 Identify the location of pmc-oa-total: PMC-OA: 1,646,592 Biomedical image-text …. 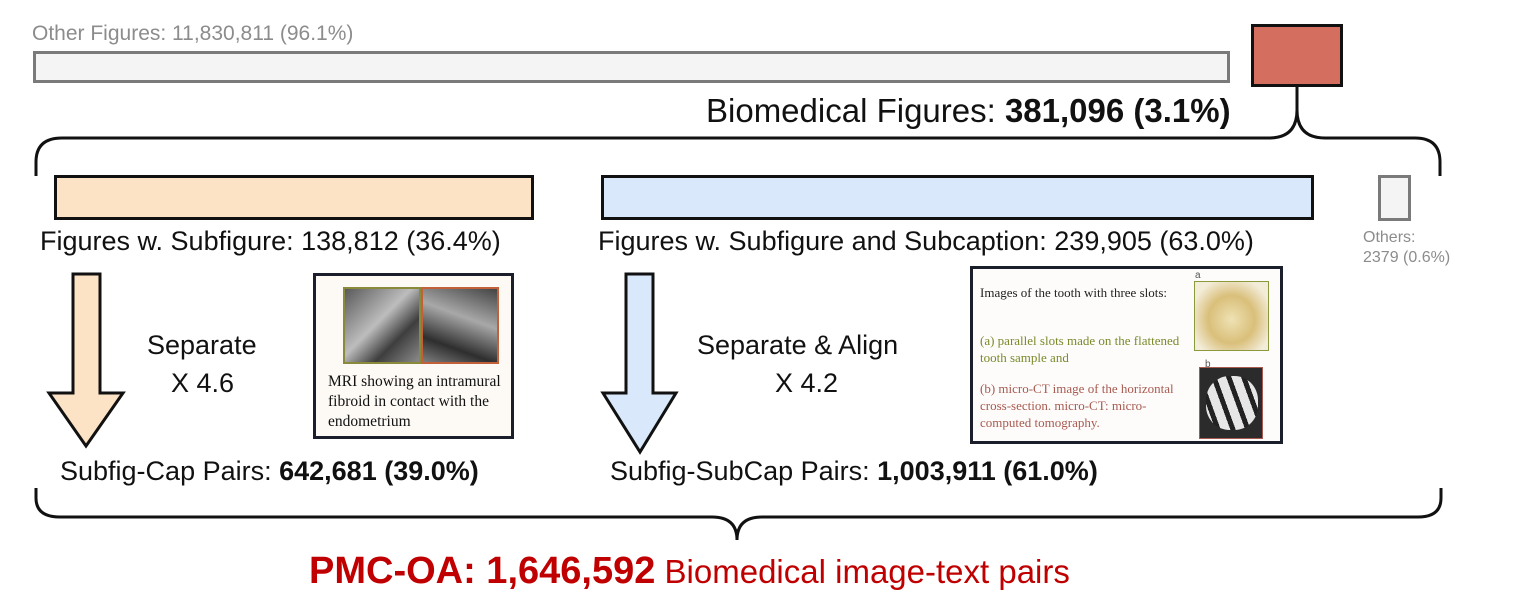
(689, 571).